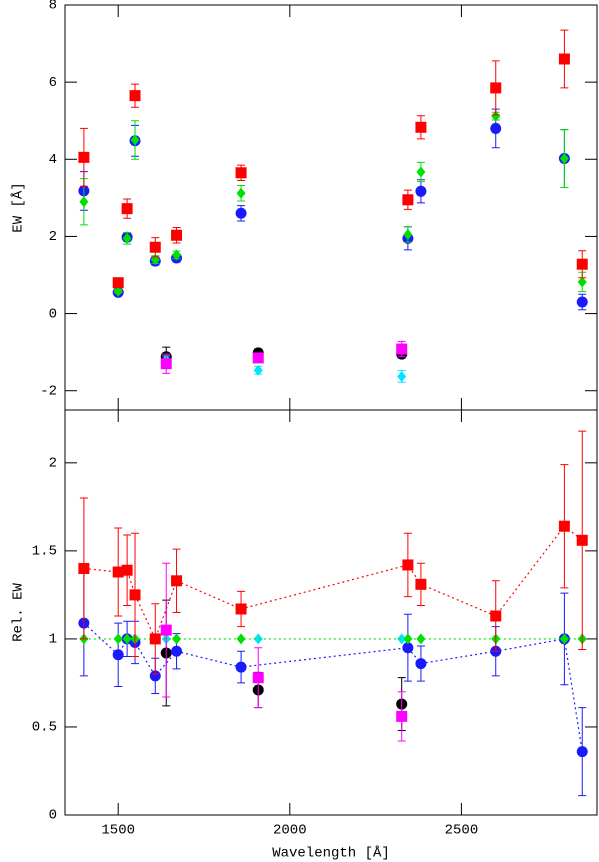 This screenshot has width=599, height=862. Describe the element at coordinates (333, 583) in the screenshot. I see `series-line` at that location.